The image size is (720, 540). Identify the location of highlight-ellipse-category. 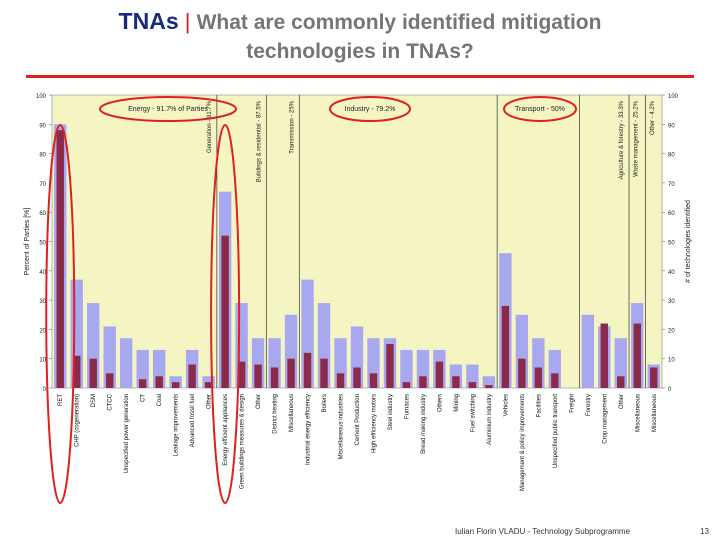
(225, 314).